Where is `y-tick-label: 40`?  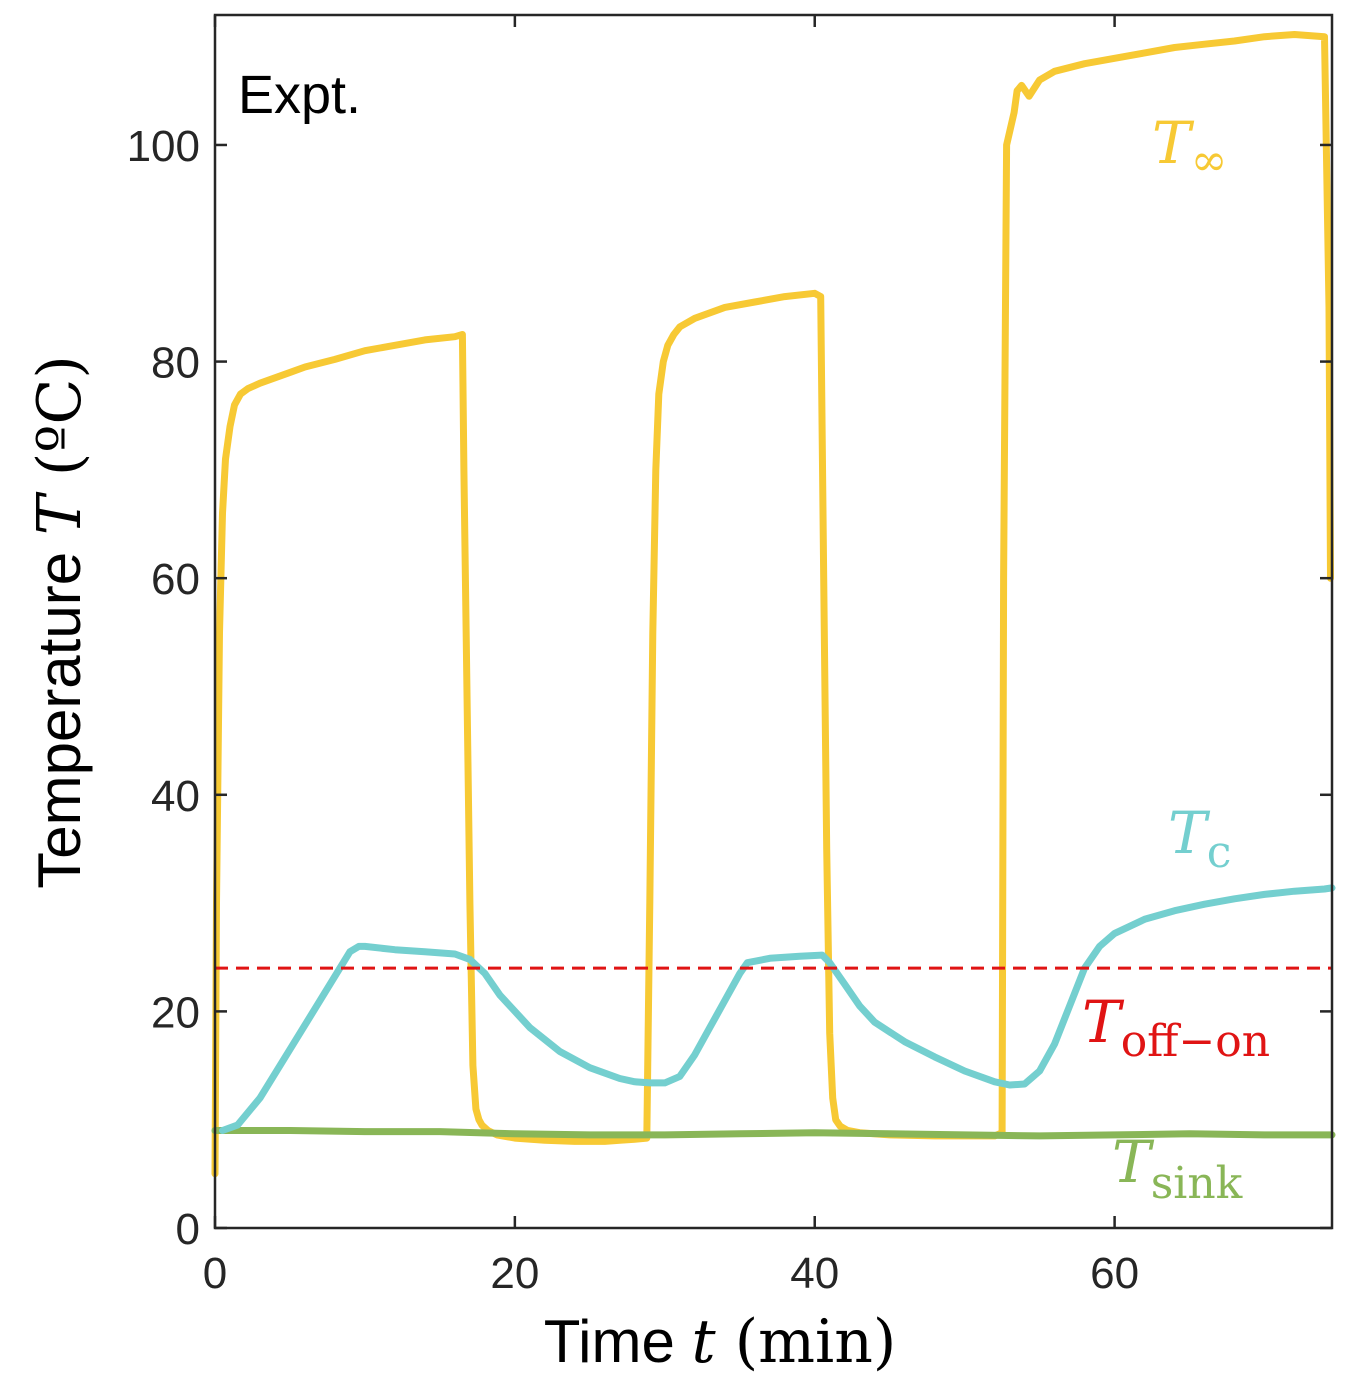
y-tick-label: 40 is located at coordinates (175, 796).